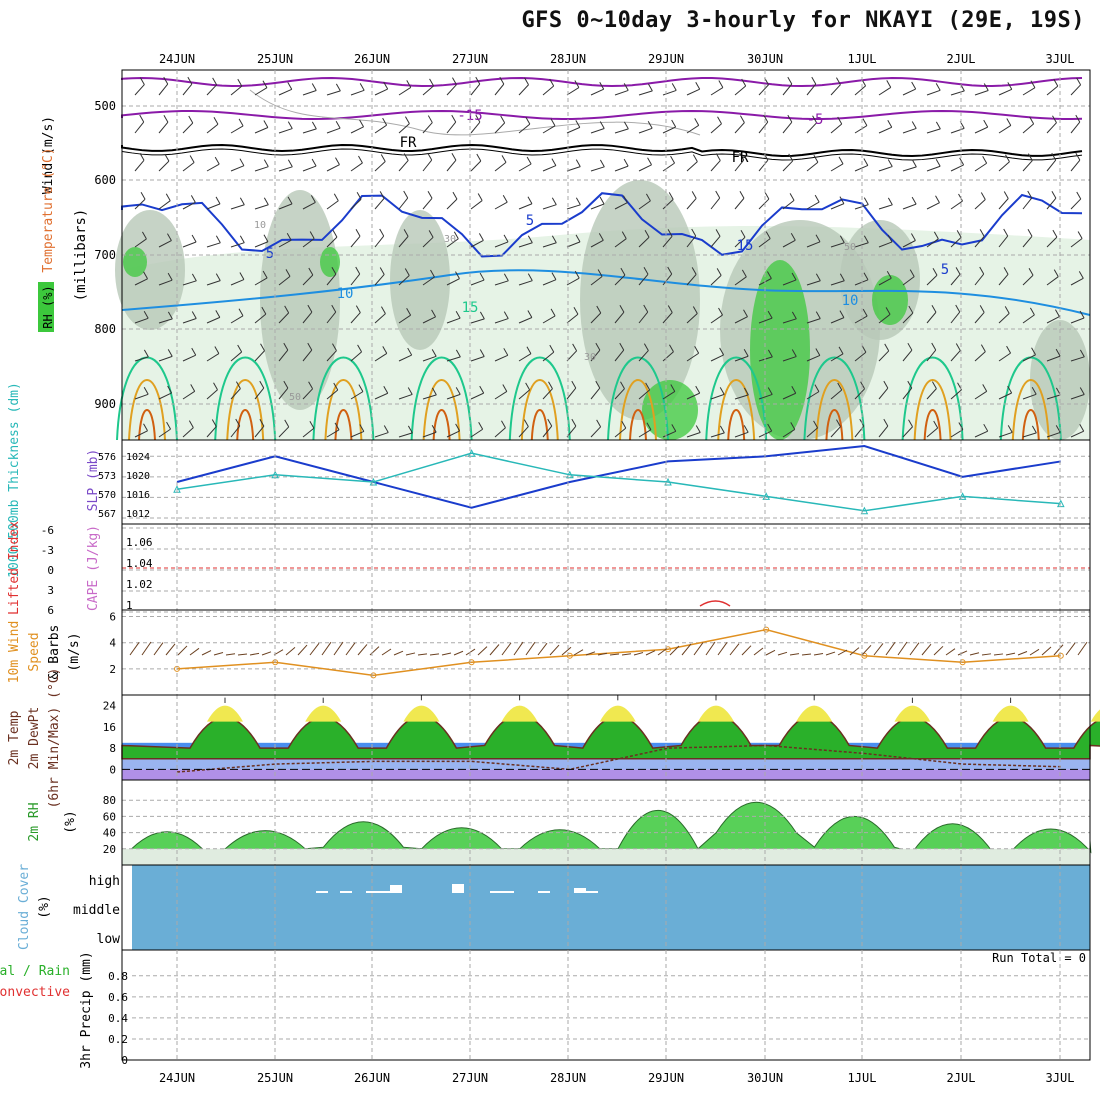 The height and width of the screenshot is (1100, 1100). Describe the element at coordinates (295, 397) in the screenshot. I see `contour-label: 50` at that location.